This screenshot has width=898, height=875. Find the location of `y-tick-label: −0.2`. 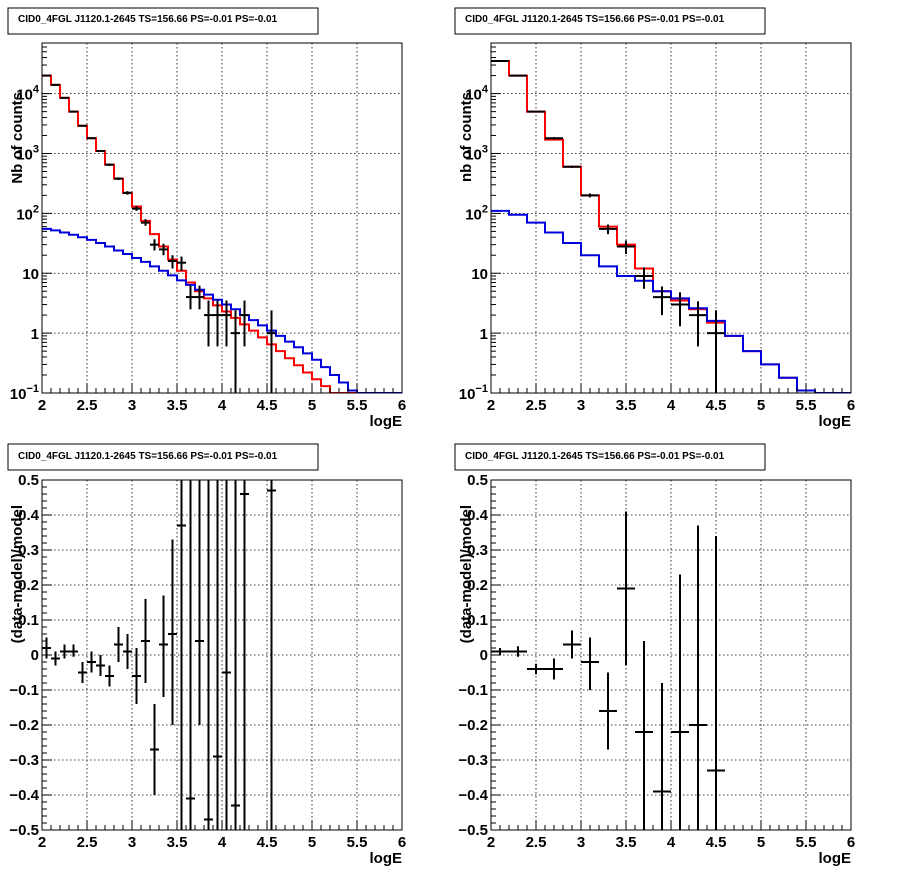

y-tick-label: −0.2 is located at coordinates (24, 725).